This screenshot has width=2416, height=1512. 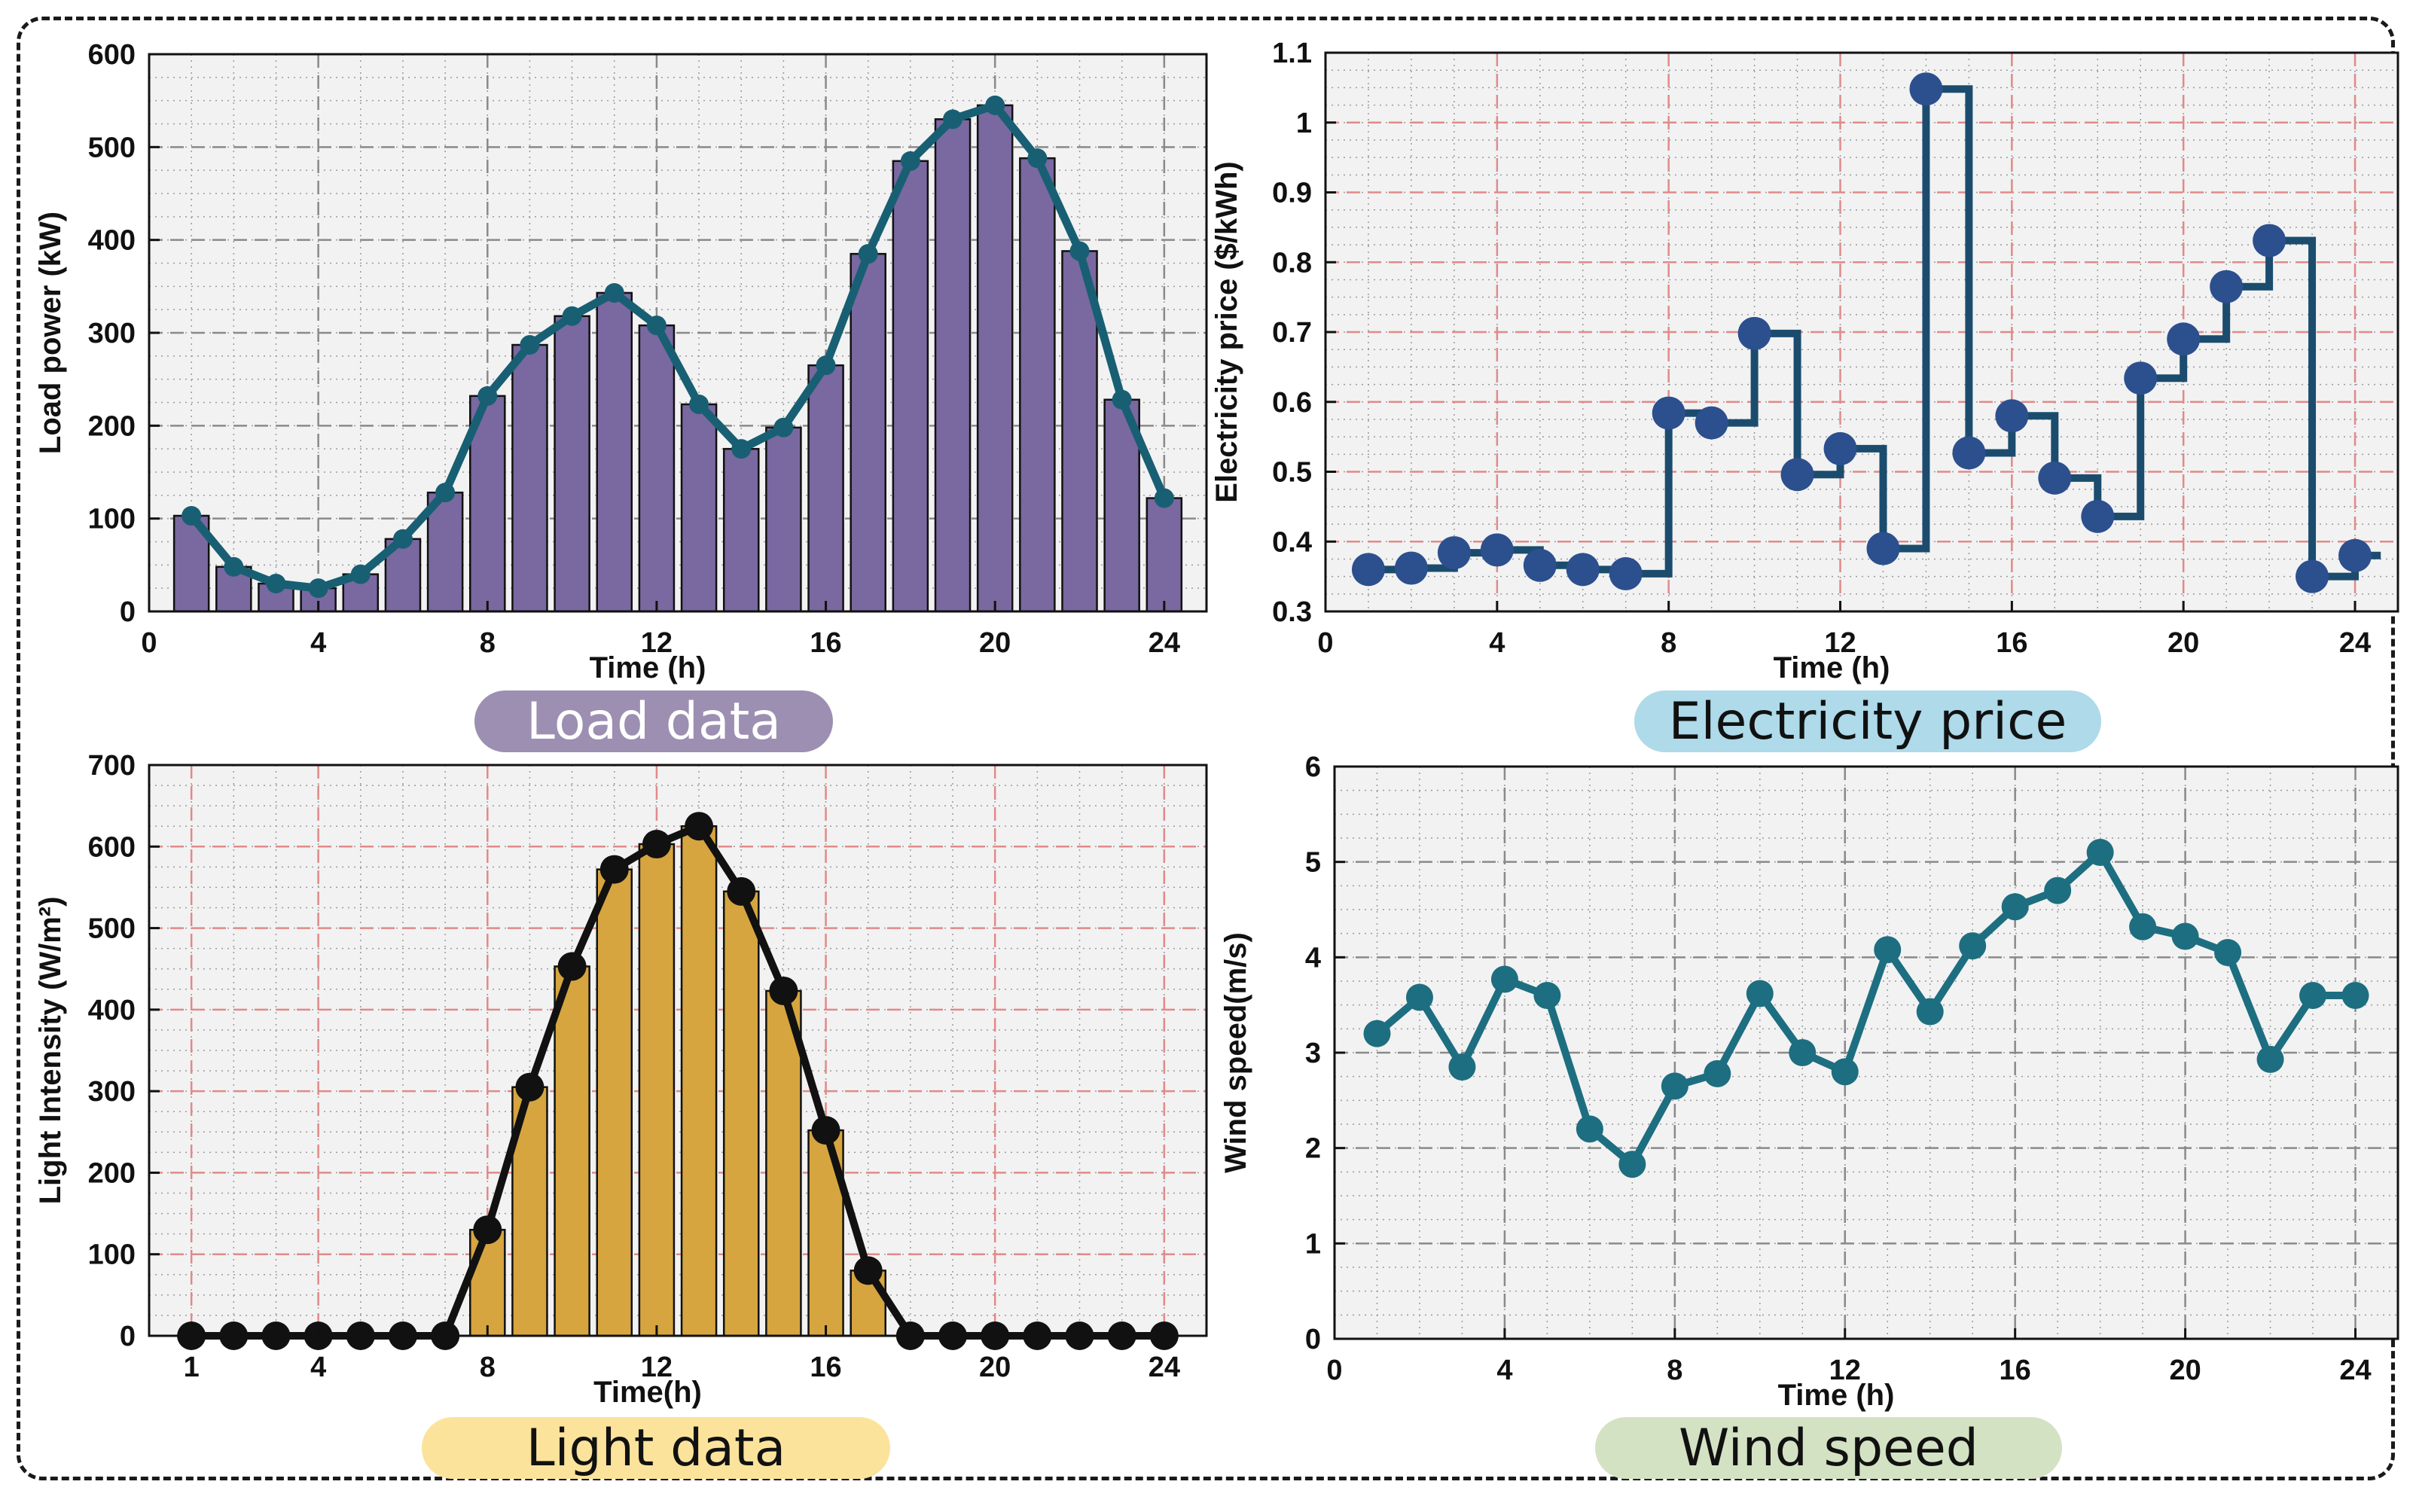 What do you see at coordinates (1292, 473) in the screenshot?
I see `y-tick-label: 0.5` at bounding box center [1292, 473].